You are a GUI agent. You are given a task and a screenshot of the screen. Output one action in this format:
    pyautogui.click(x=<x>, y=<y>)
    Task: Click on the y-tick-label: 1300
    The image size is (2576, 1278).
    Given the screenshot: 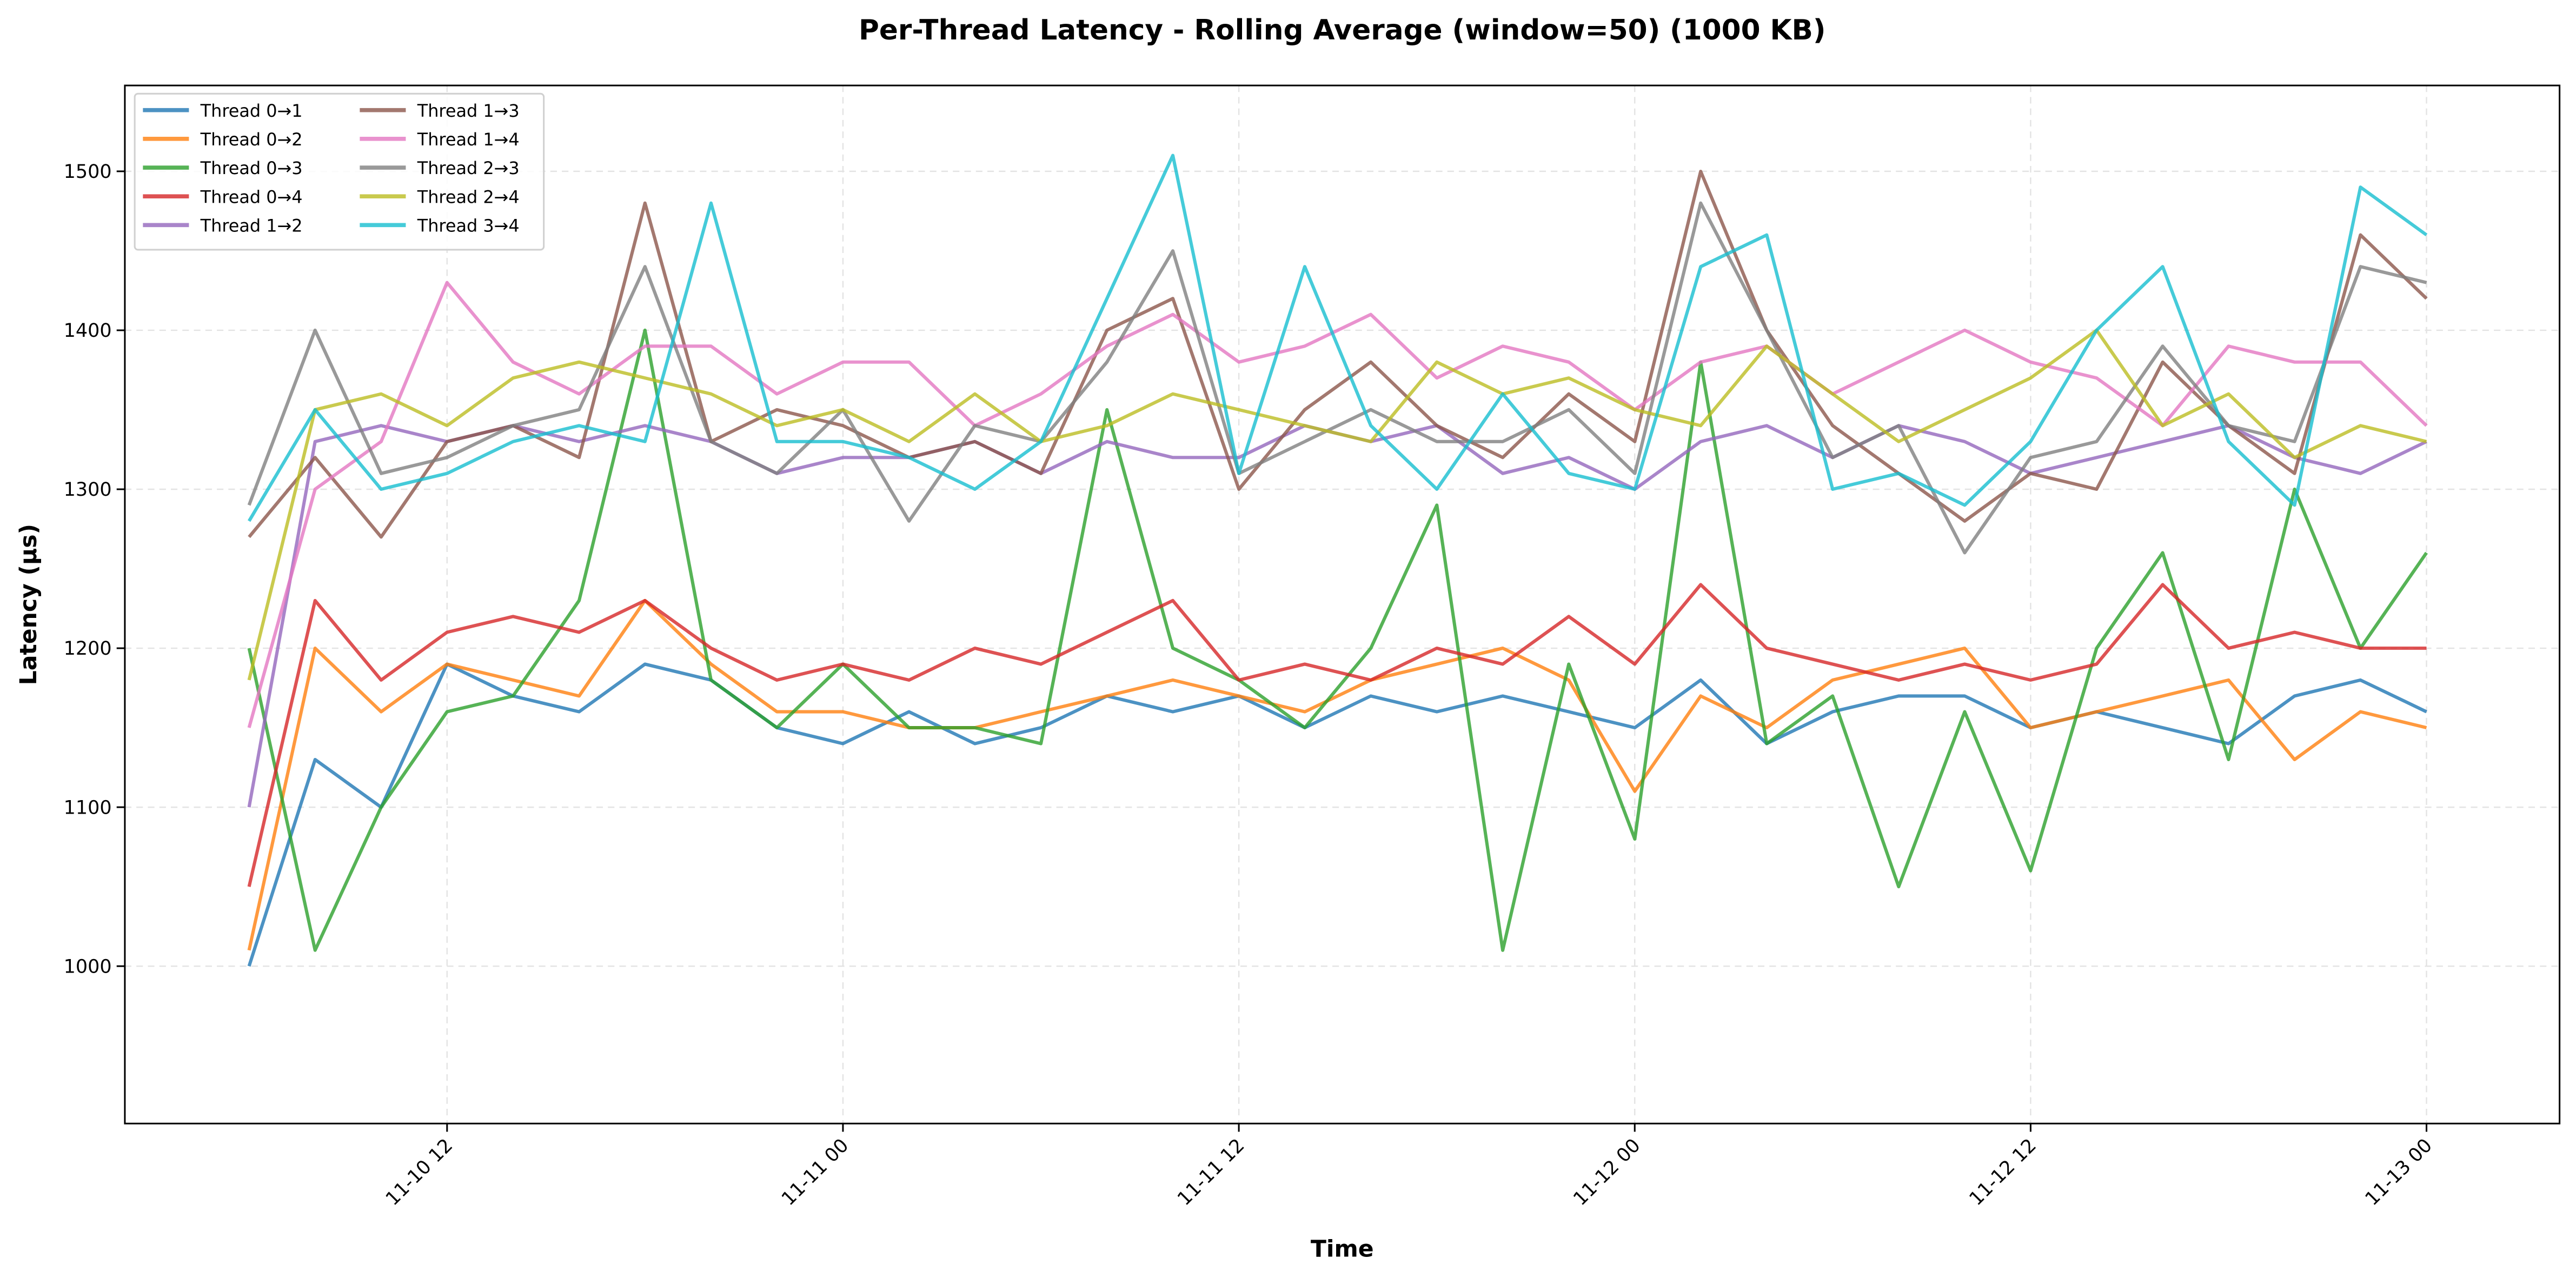 What is the action you would take?
    pyautogui.click(x=88, y=490)
    